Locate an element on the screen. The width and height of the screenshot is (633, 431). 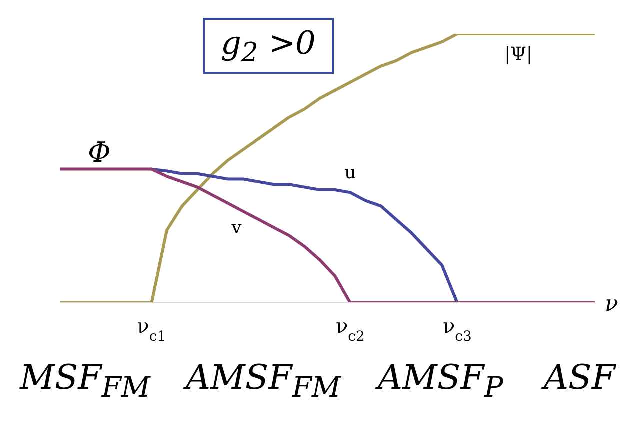
text: MSF$_{FM}$ is located at coordinates (85, 381).